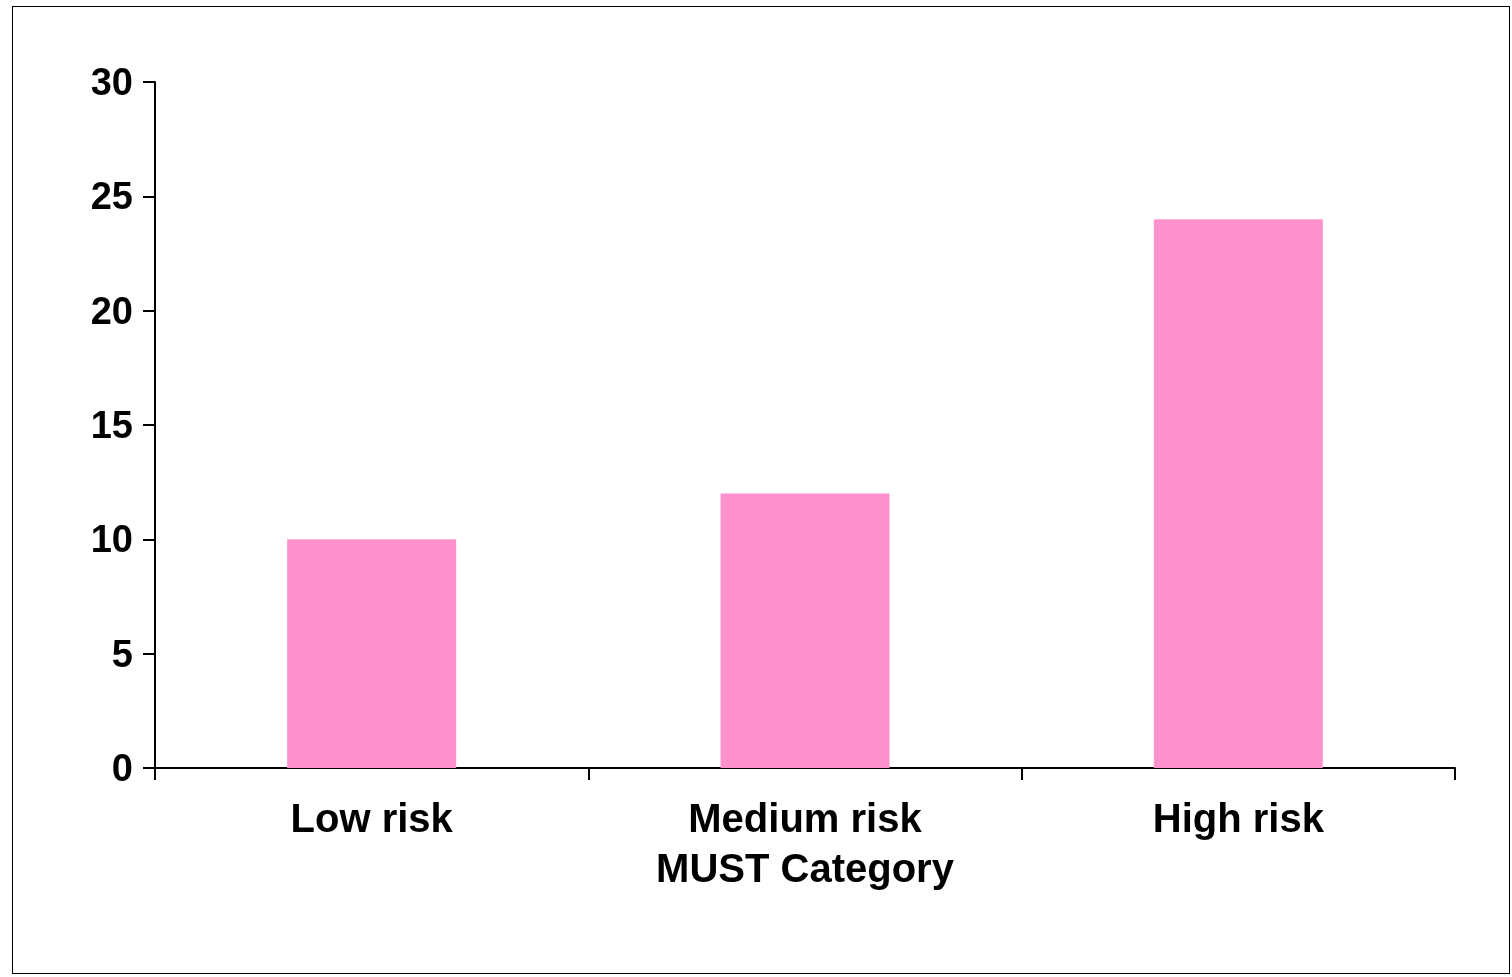  Describe the element at coordinates (805, 818) in the screenshot. I see `x-tick-label: Medium risk` at that location.